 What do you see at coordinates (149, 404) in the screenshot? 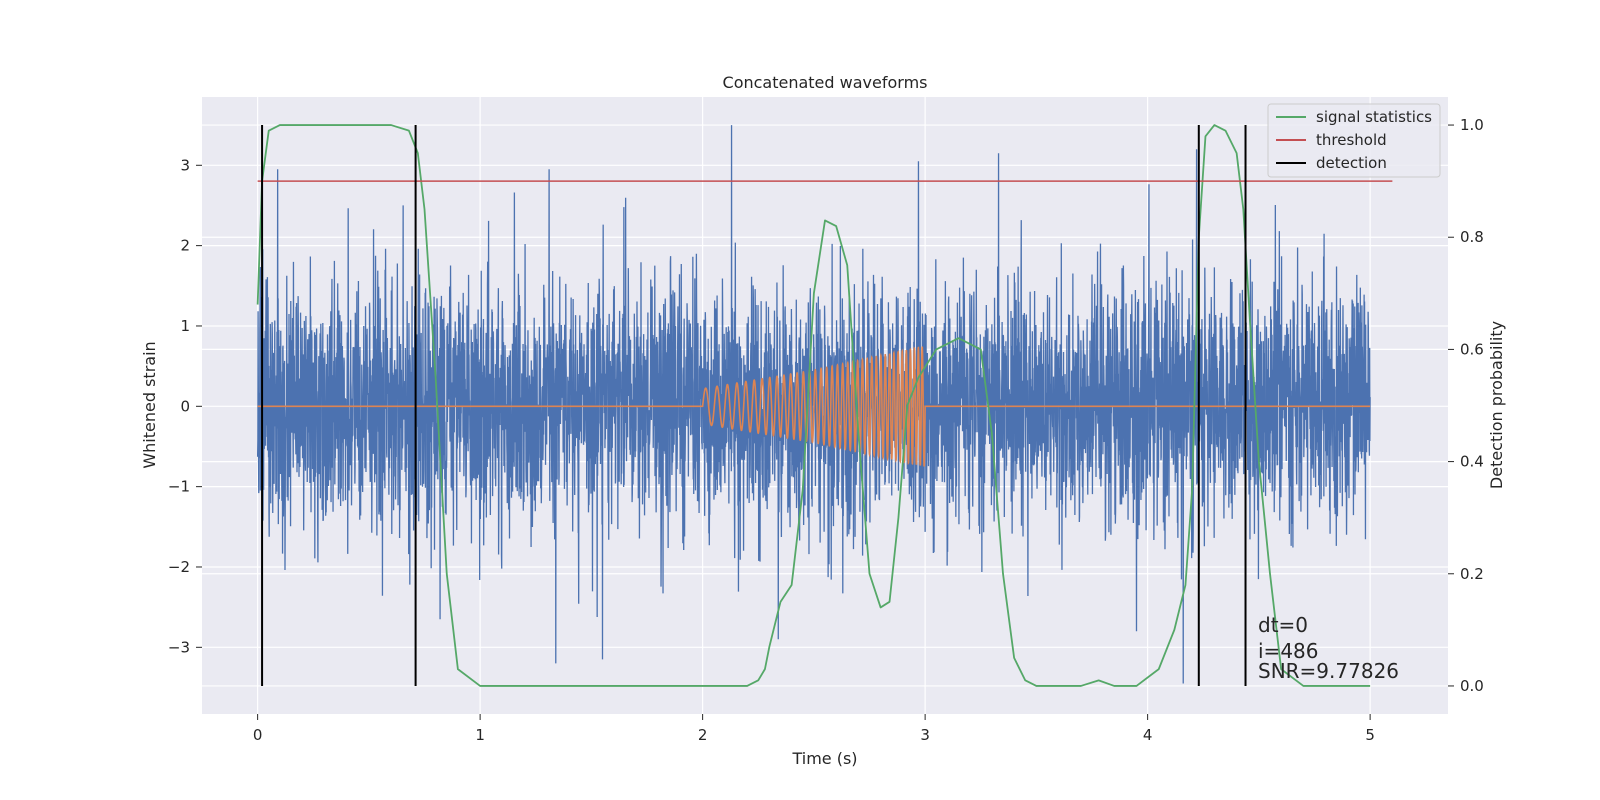
I see `y-axis-label: Whitened strain` at bounding box center [149, 404].